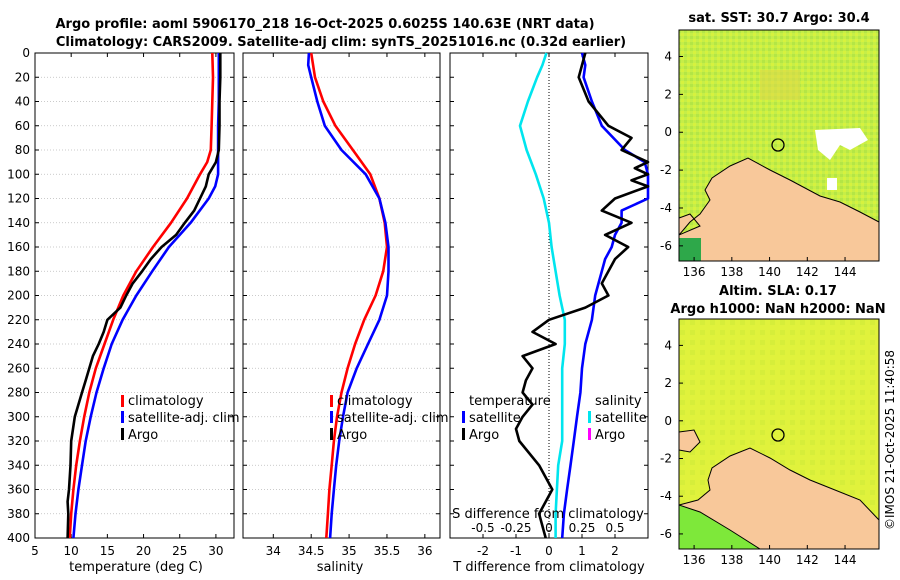  I want to click on x-tick-label: 10, so click(71, 551).